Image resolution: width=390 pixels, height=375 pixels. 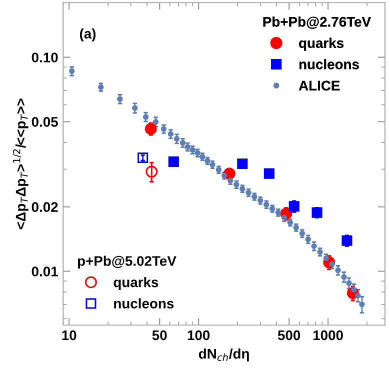 I want to click on x-tick-label: 50, so click(x=159, y=335).